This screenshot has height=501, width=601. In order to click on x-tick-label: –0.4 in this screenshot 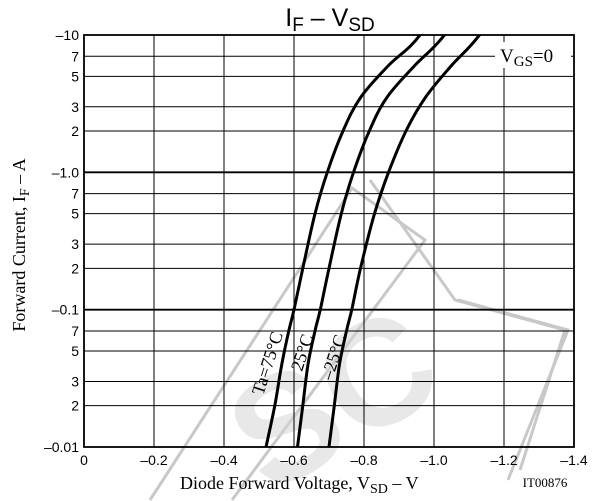, I will do `click(223, 460)`.